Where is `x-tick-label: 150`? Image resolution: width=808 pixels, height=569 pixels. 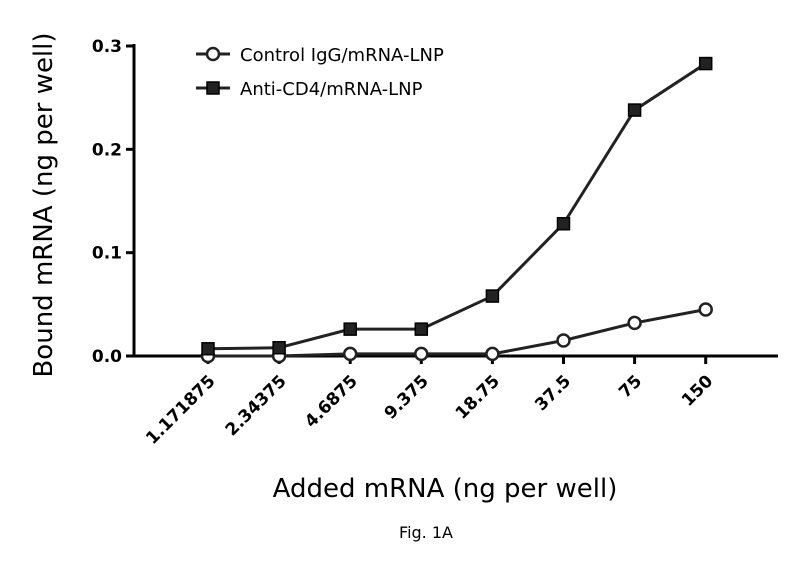
x-tick-label: 150 is located at coordinates (697, 390).